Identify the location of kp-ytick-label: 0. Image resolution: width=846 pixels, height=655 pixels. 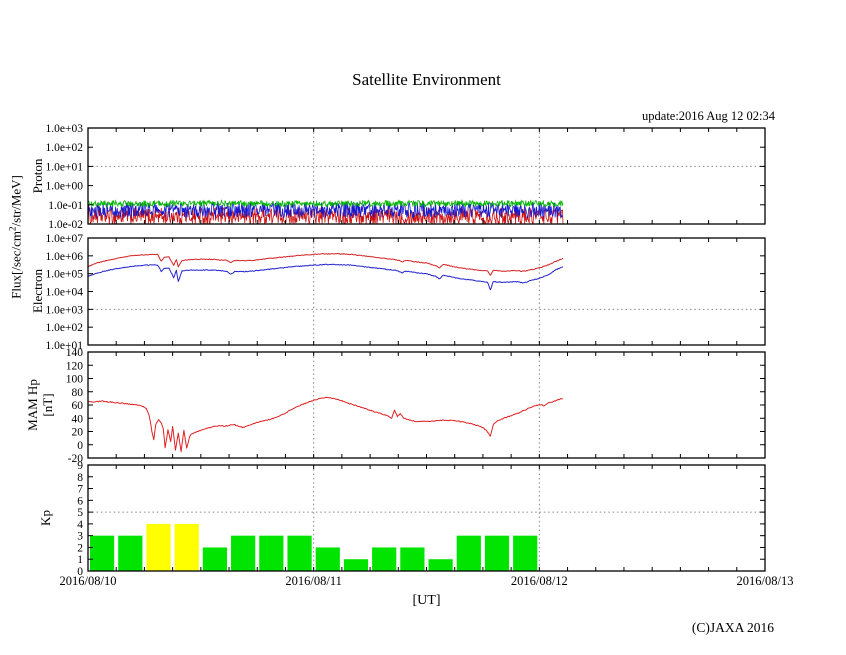
(80, 572).